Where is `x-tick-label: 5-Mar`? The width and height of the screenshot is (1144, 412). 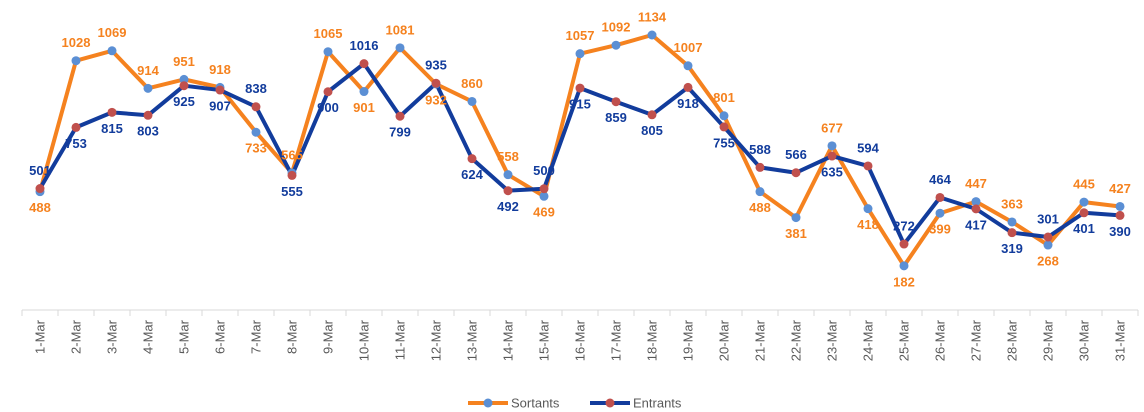 x-tick-label: 5-Mar is located at coordinates (183, 336).